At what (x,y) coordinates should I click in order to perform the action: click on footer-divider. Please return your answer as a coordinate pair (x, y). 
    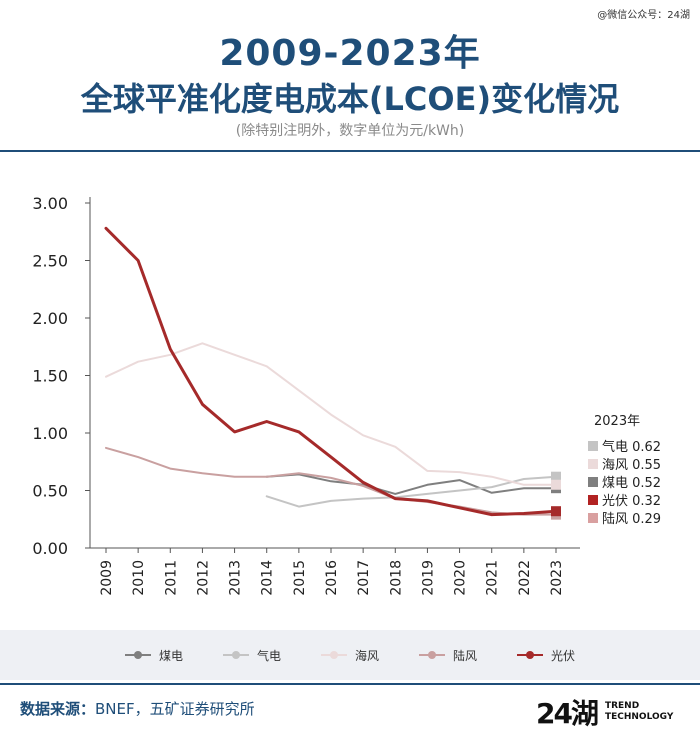
    Looking at the image, I should click on (350, 684).